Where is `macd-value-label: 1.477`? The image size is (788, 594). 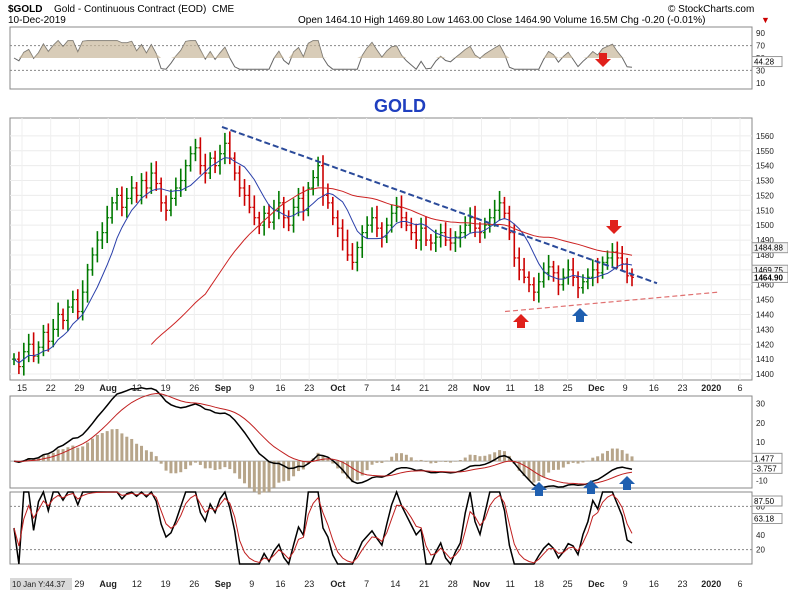
macd-value-label: 1.477 is located at coordinates (764, 458).